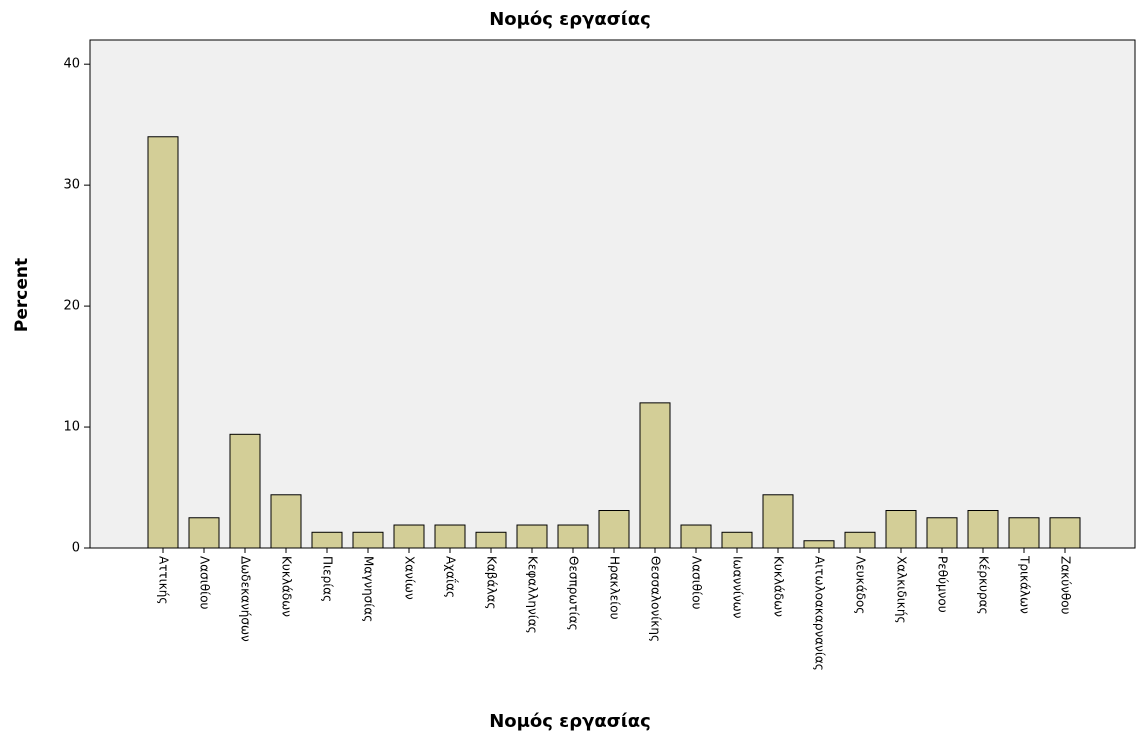  Describe the element at coordinates (943, 584) in the screenshot. I see `x-tick-label: Ρεθύμνου` at that location.